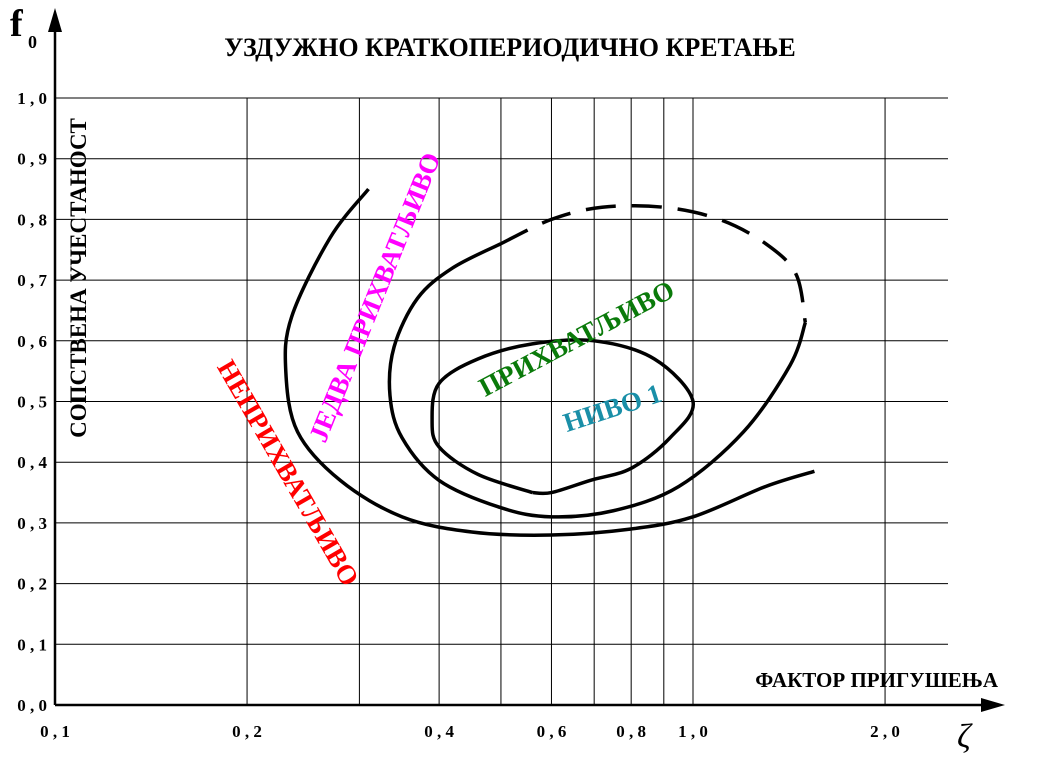 This screenshot has height=763, width=1051. I want to click on y-tick-label: 0 , 8, so click(32, 219).